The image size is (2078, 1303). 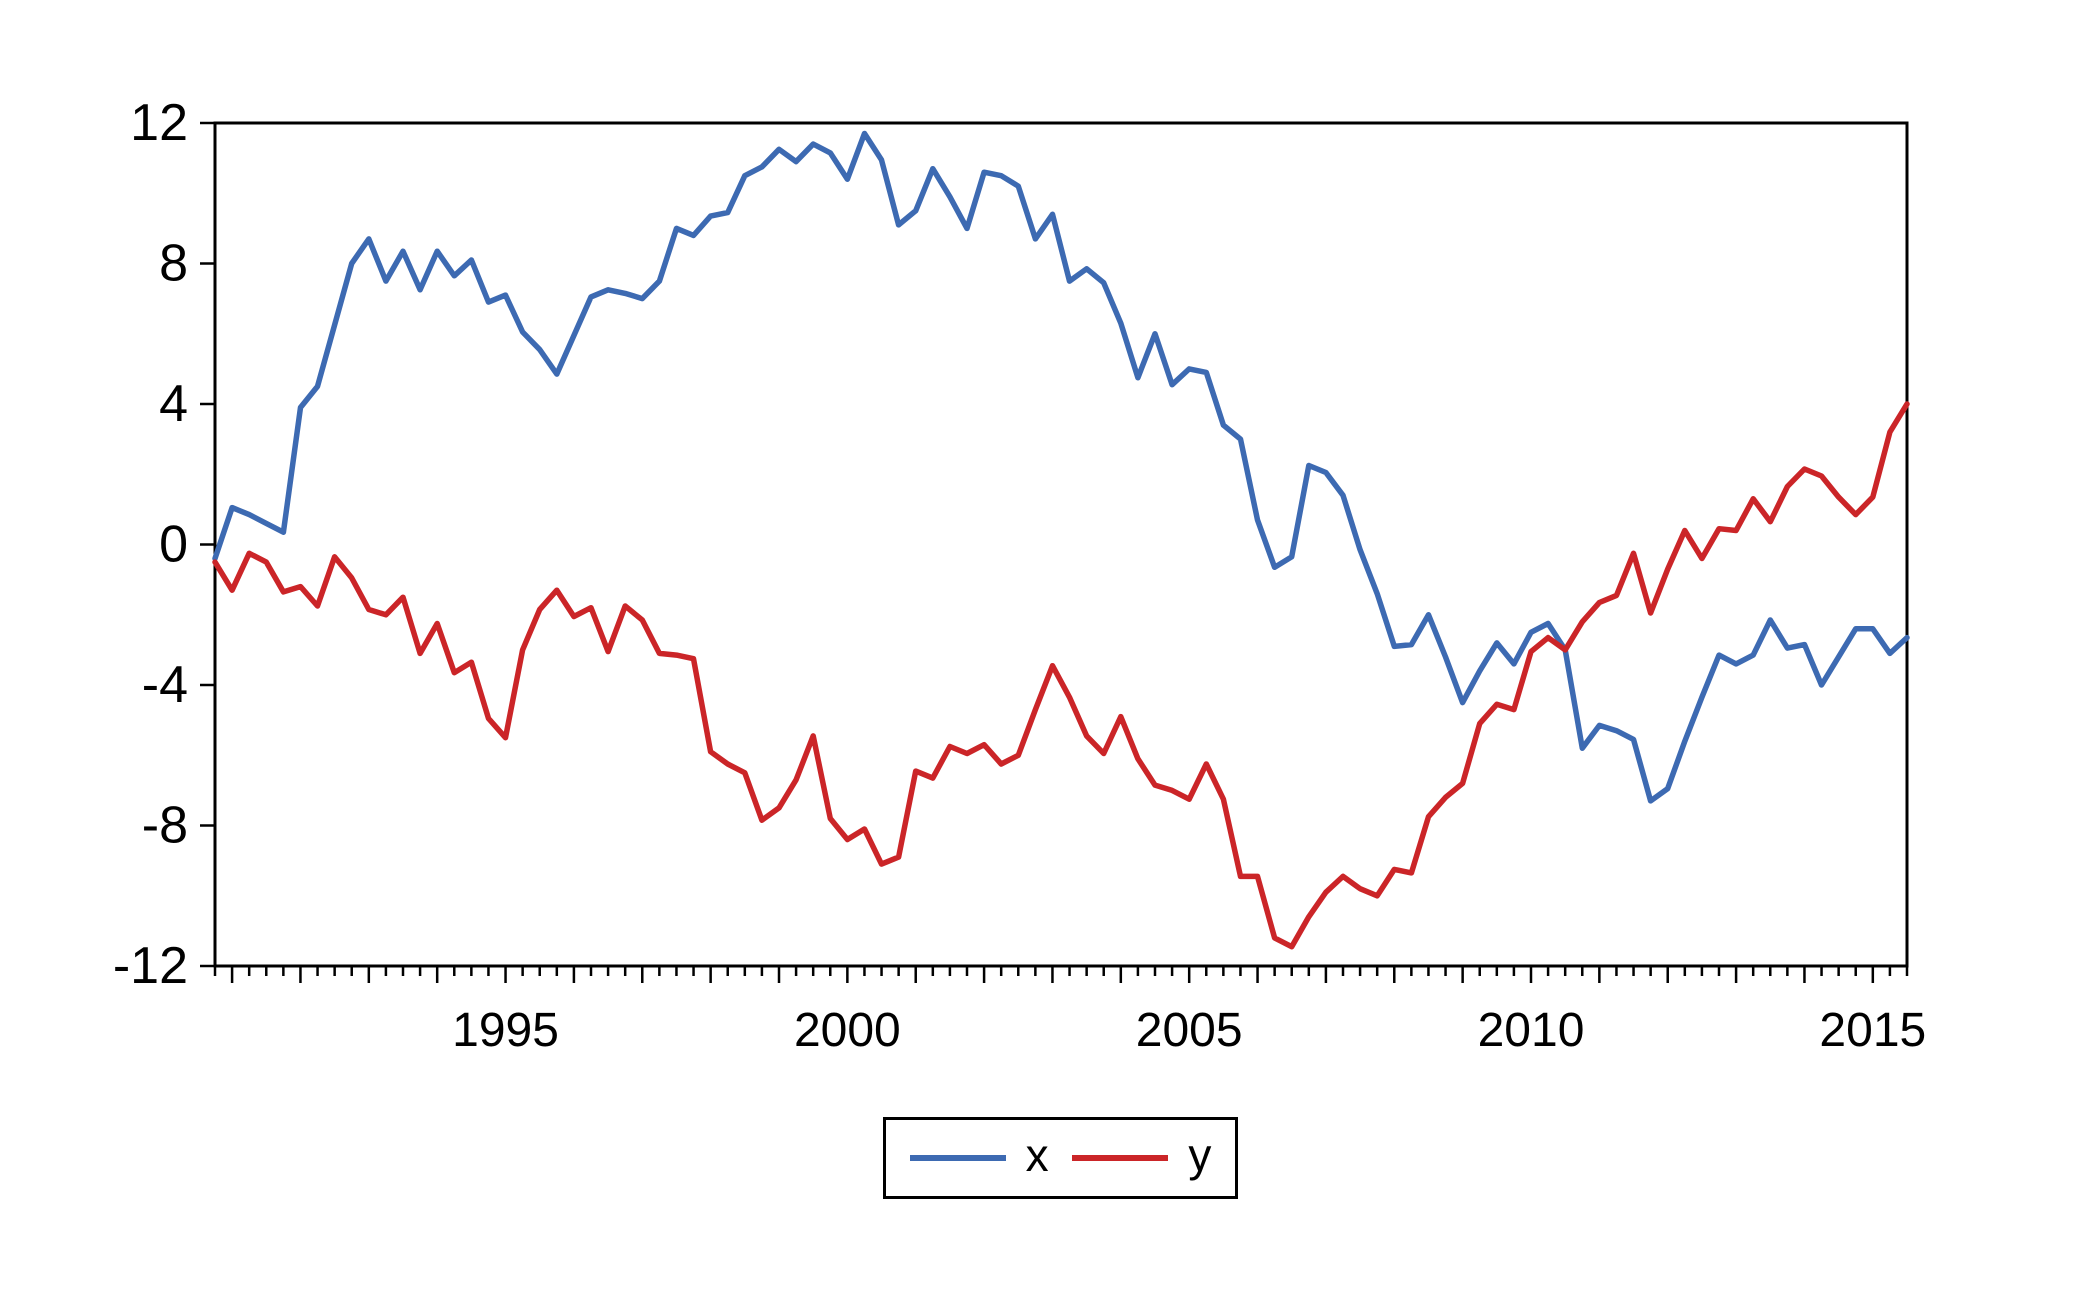 I want to click on y-axis-label: -12, so click(x=150, y=966).